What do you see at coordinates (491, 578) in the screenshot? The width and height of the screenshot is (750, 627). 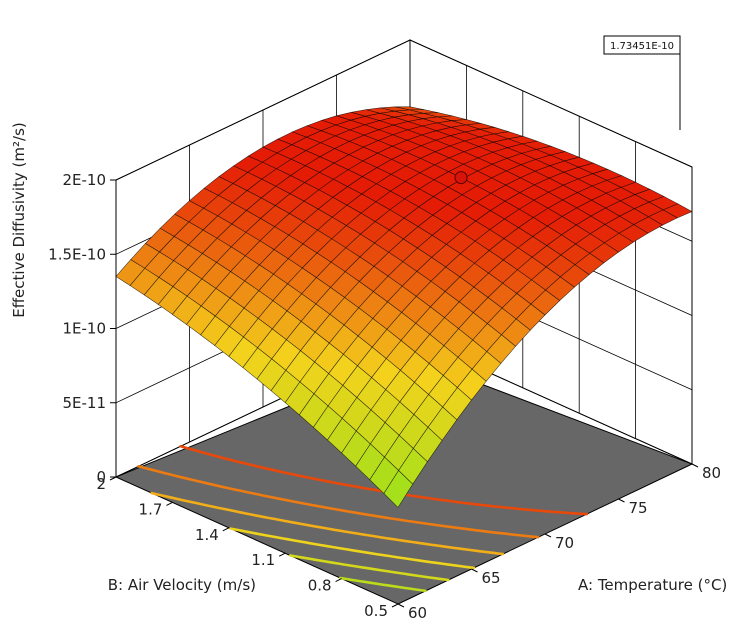 I see `x-tick-label: 65` at bounding box center [491, 578].